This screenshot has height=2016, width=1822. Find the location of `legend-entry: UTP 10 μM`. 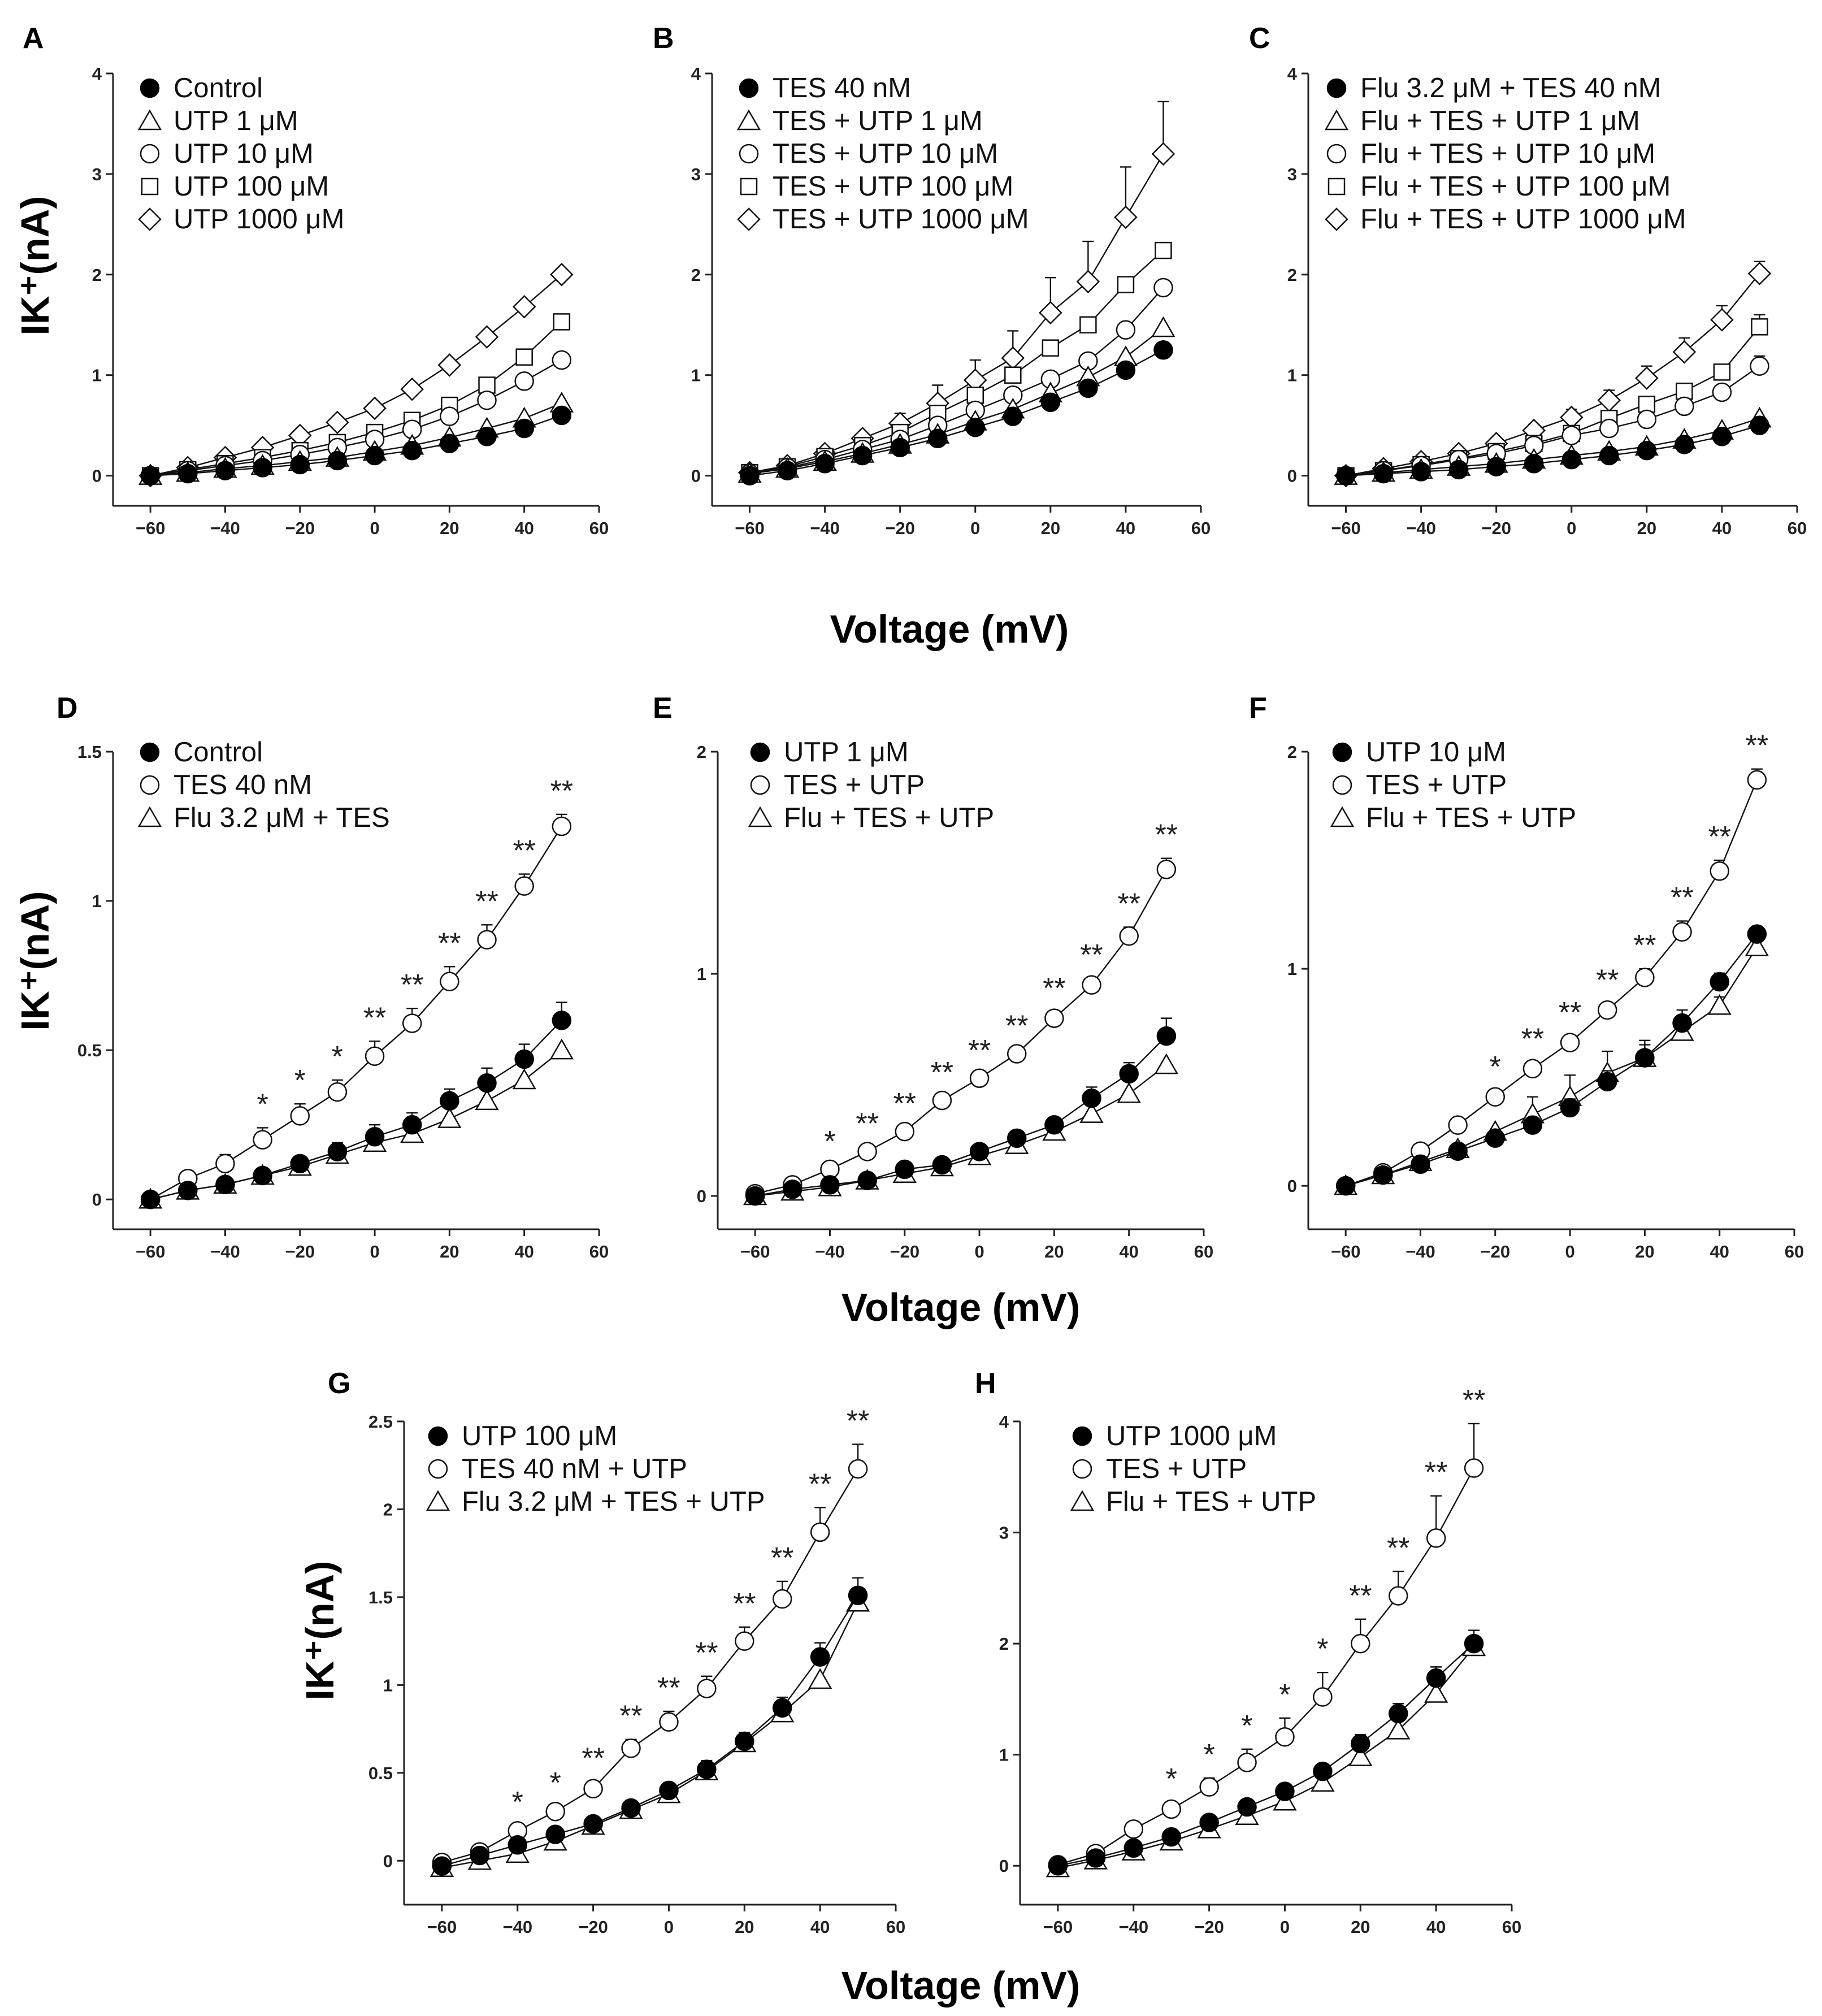

legend-entry: UTP 10 μM is located at coordinates (1436, 752).